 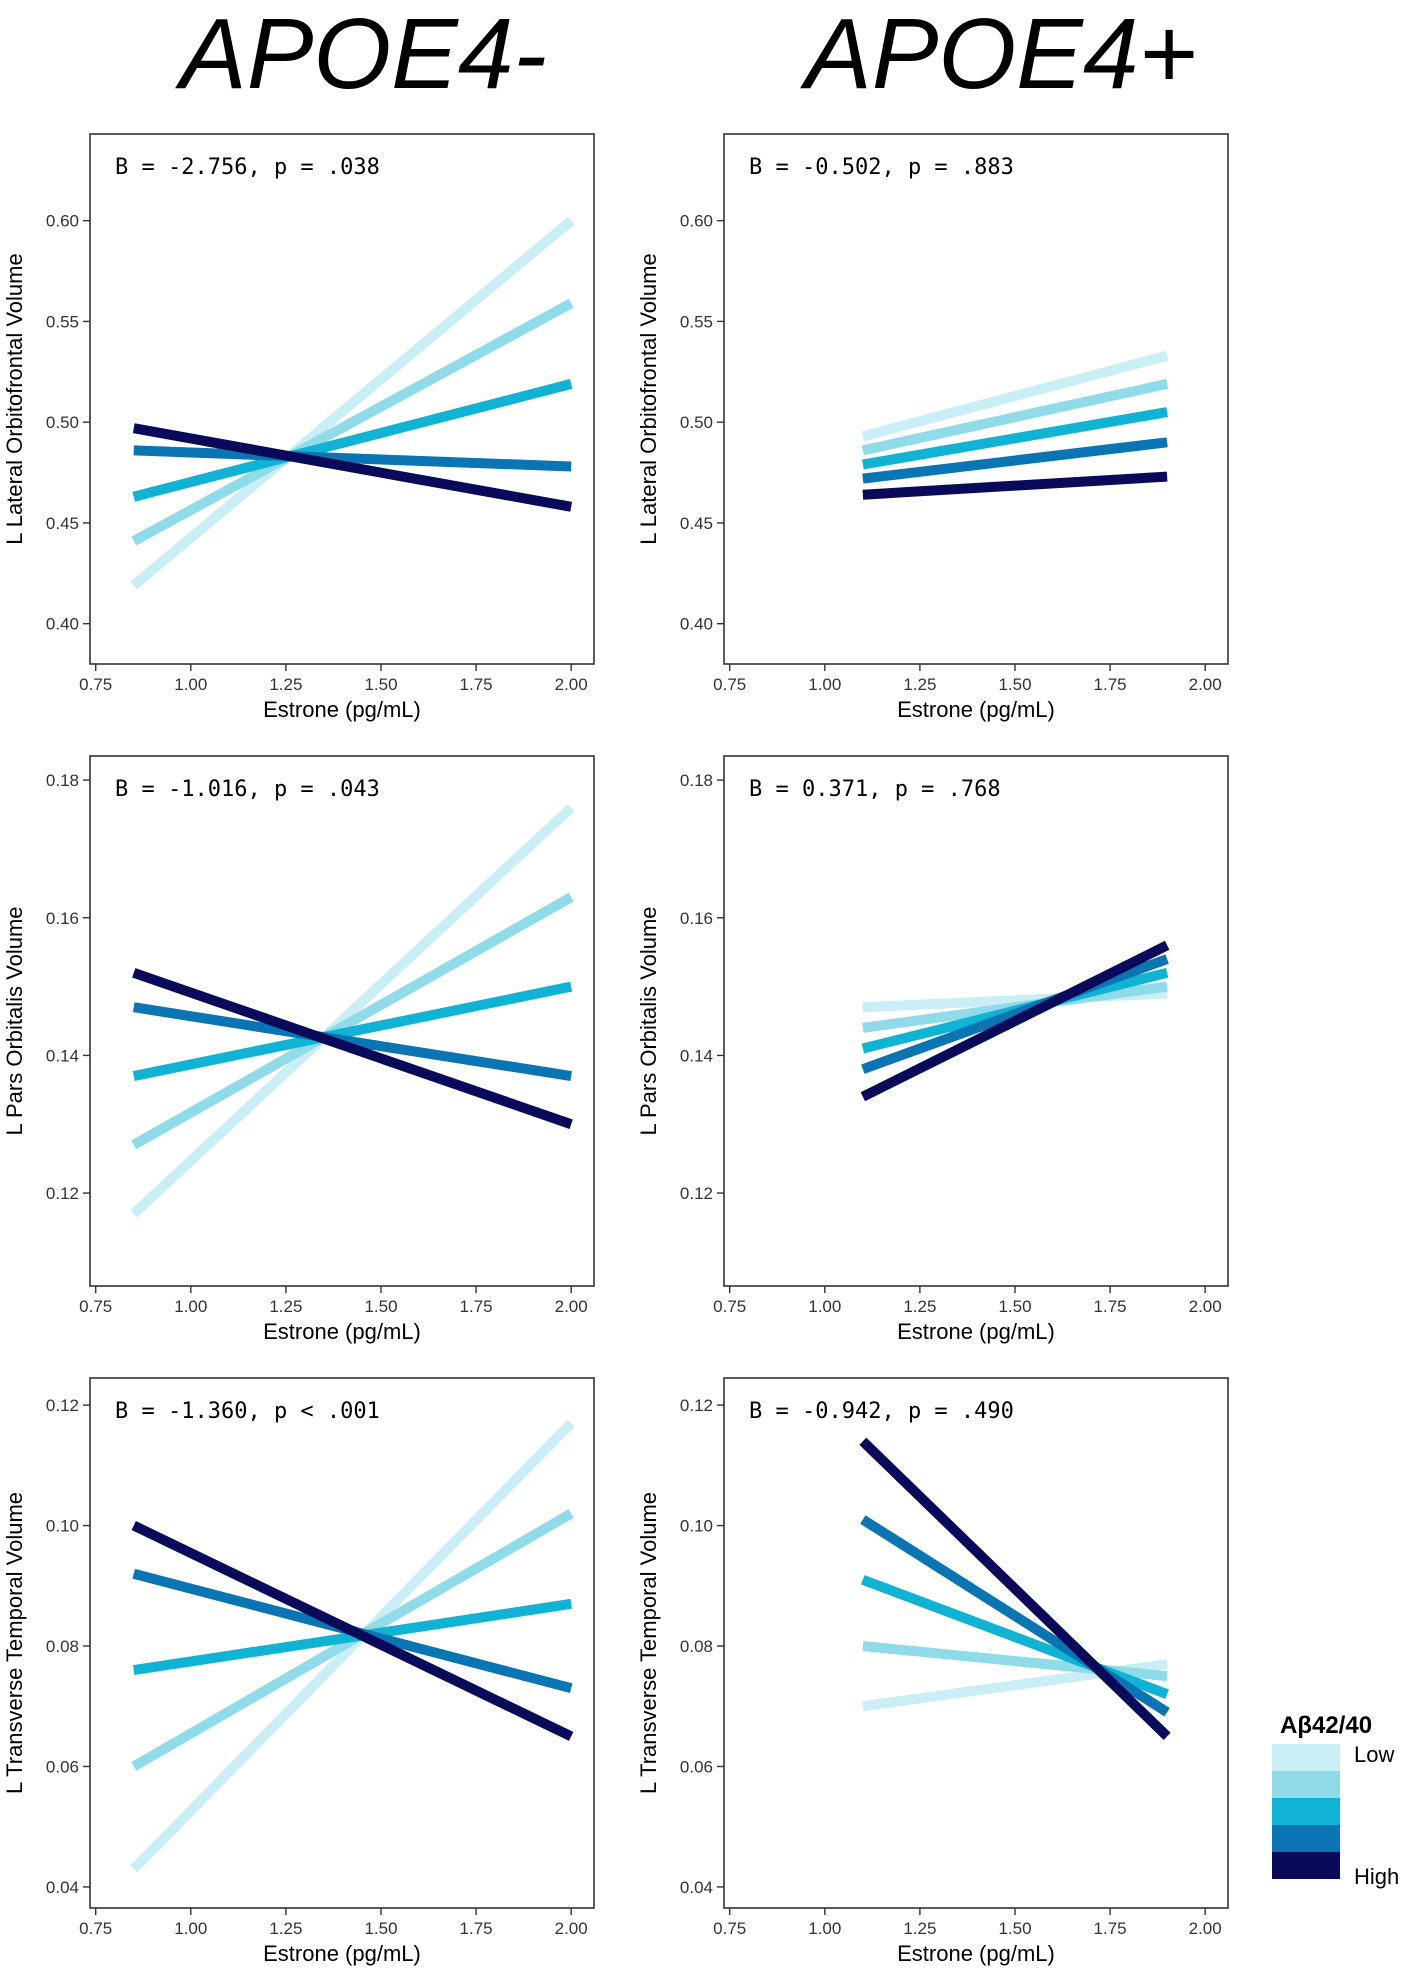 I want to click on legend-title: Aβ42/40, so click(x=1326, y=1725).